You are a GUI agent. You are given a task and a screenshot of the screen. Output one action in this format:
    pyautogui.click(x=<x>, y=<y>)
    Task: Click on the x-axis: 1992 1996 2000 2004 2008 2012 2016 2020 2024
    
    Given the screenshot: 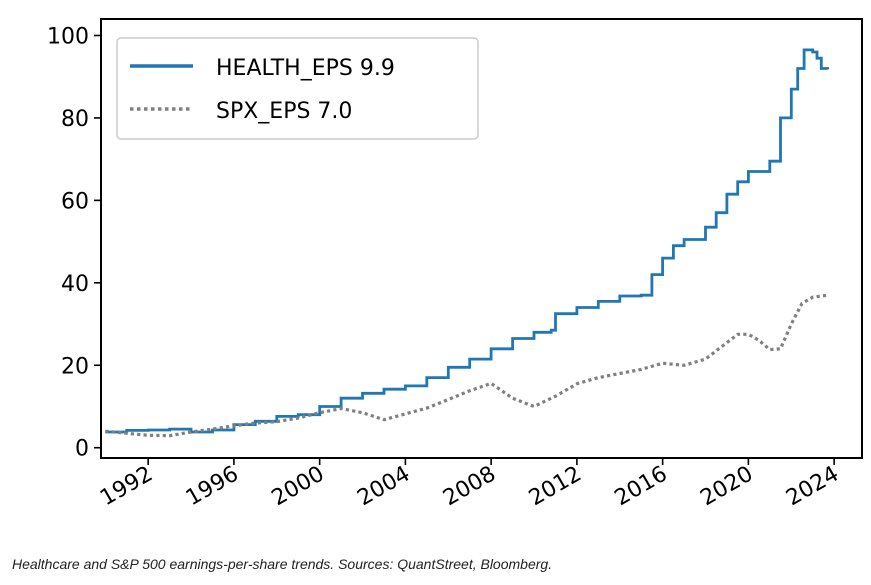 What is the action you would take?
    pyautogui.click(x=469, y=484)
    